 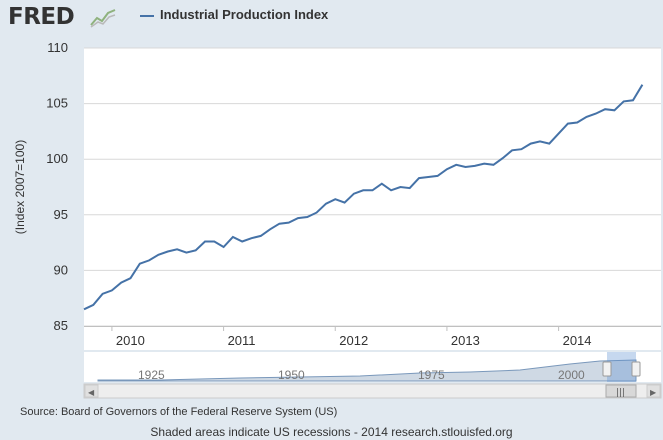 I want to click on navigator-label-1975: 1975, so click(x=431, y=375).